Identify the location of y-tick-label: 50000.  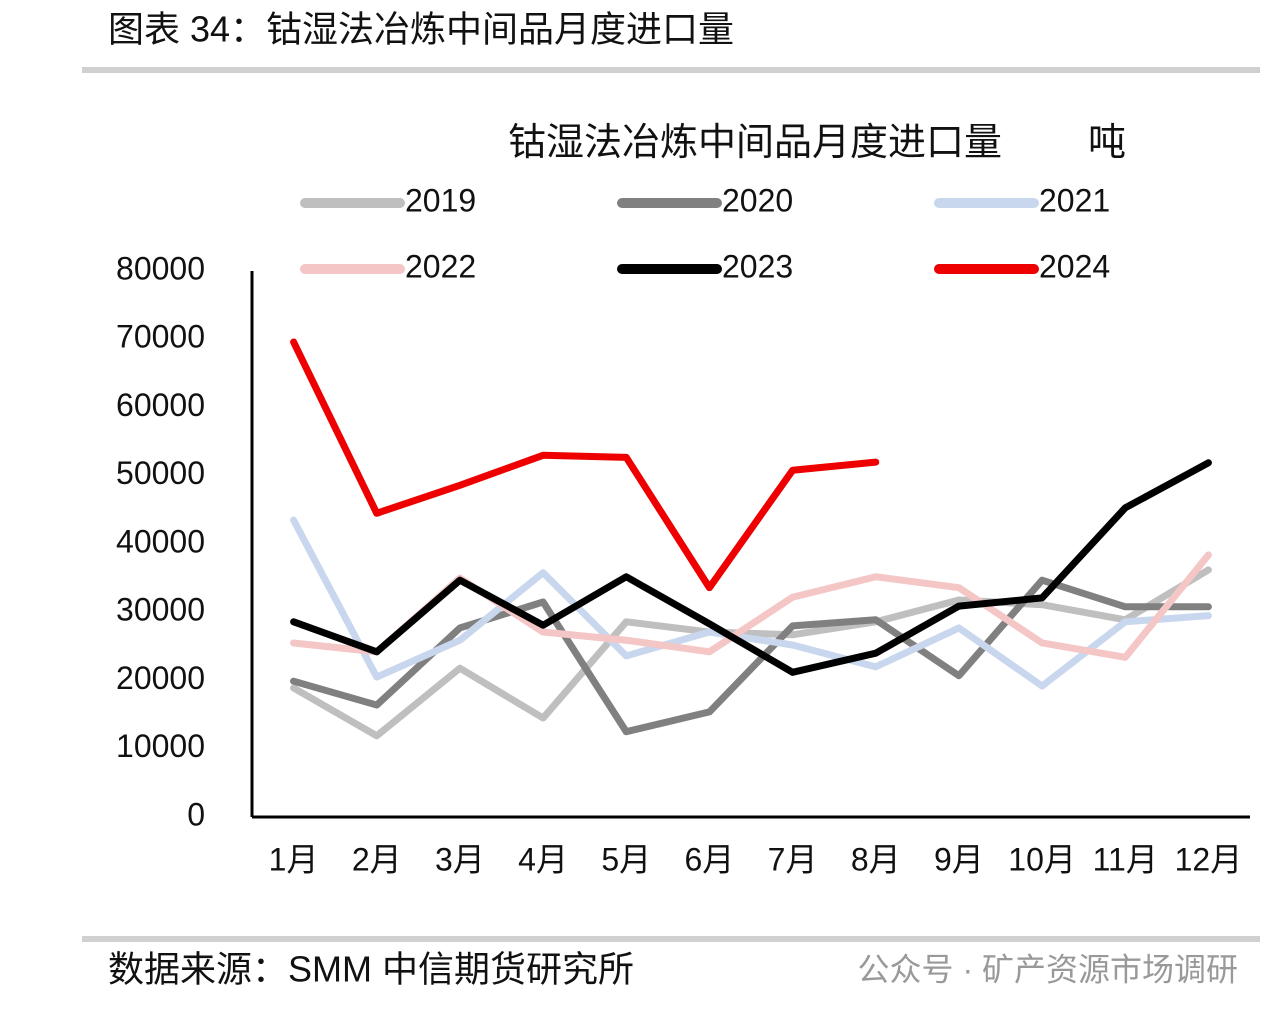
(160, 473).